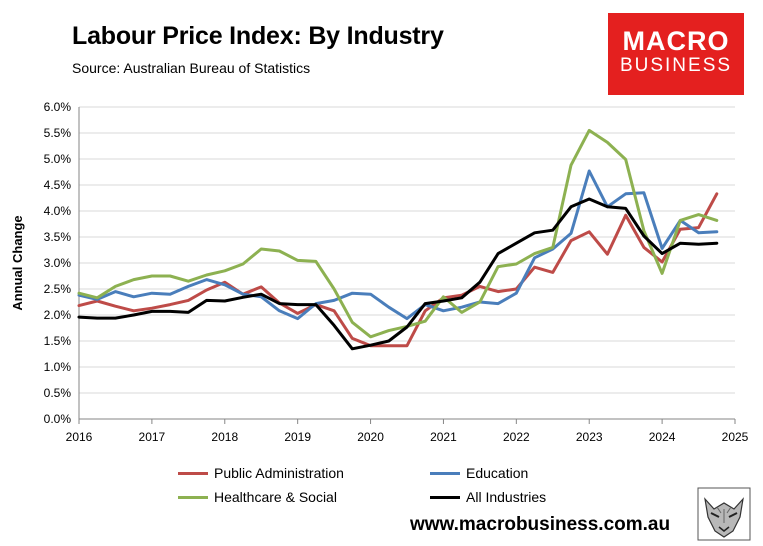 The width and height of the screenshot is (763, 546). Describe the element at coordinates (58, 263) in the screenshot. I see `y-tick-label: 3.0%` at that location.